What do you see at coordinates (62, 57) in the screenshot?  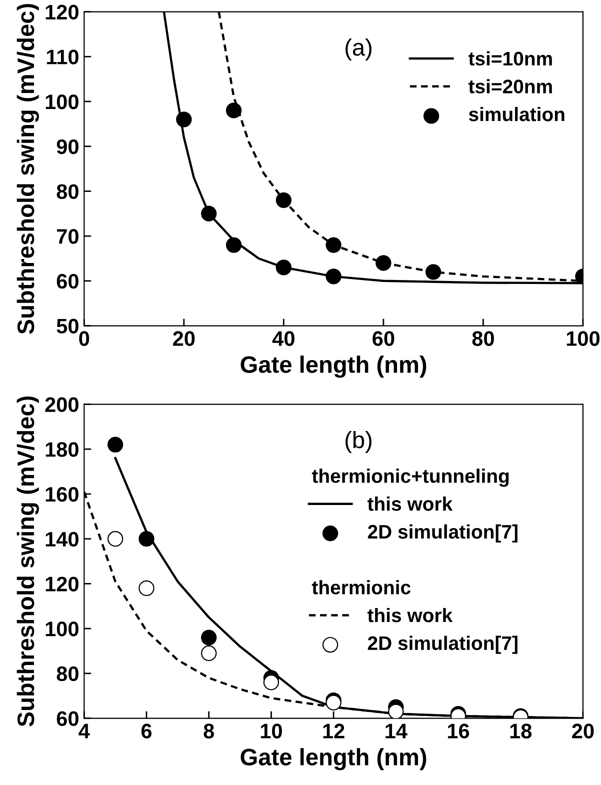 I see `y-tick-label: 110` at bounding box center [62, 57].